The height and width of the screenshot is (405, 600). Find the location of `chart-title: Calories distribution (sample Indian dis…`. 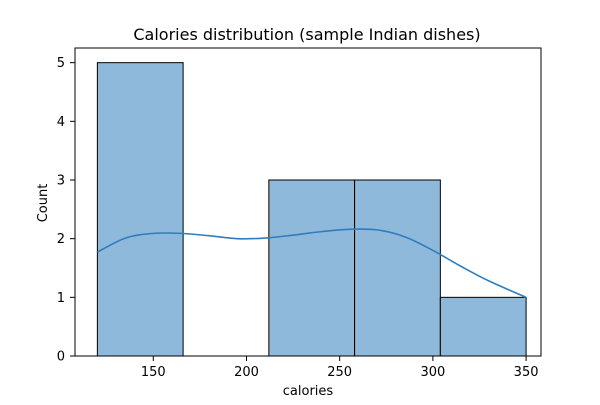

chart-title: Calories distribution (sample Indian dis… is located at coordinates (306, 34).